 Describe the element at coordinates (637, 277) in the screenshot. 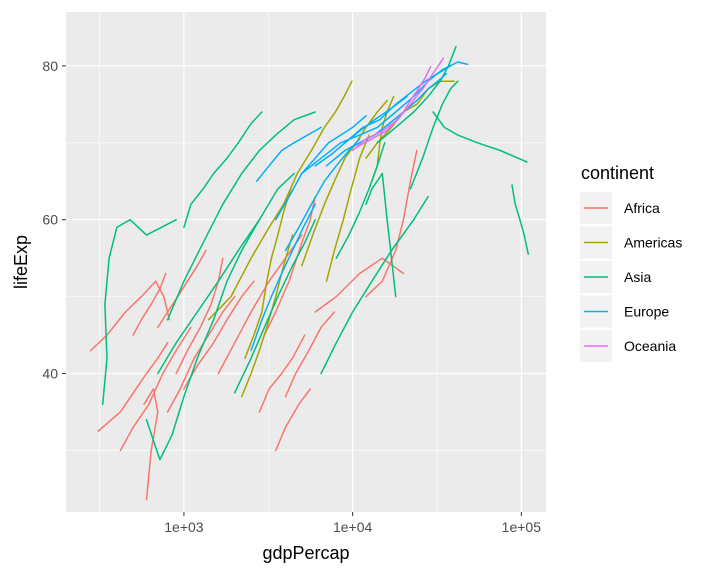

I see `legend-label-asia: Asia` at that location.